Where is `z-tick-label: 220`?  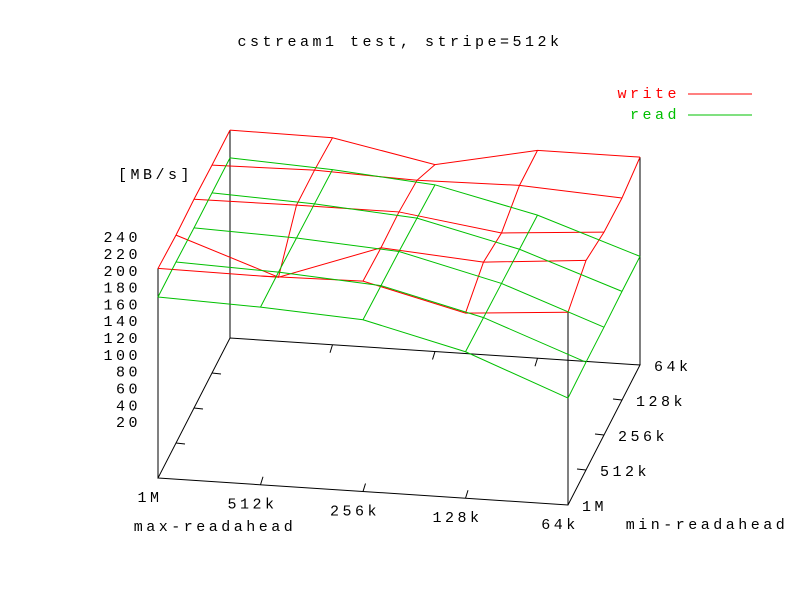
z-tick-label: 220 is located at coordinates (122, 255).